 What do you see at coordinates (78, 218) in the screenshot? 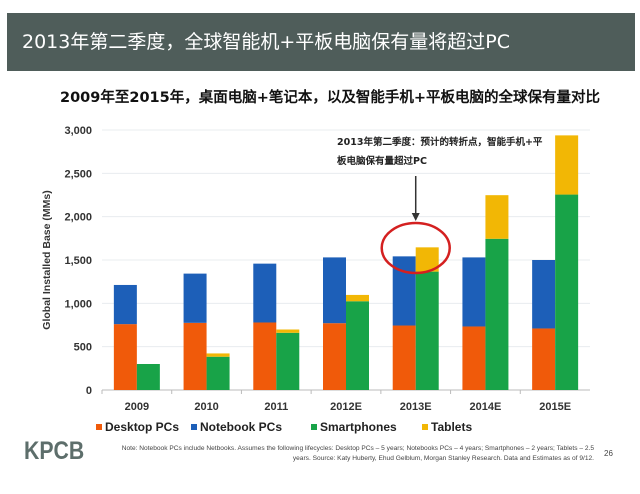
I see `y-tick-label: 2,000` at bounding box center [78, 218].